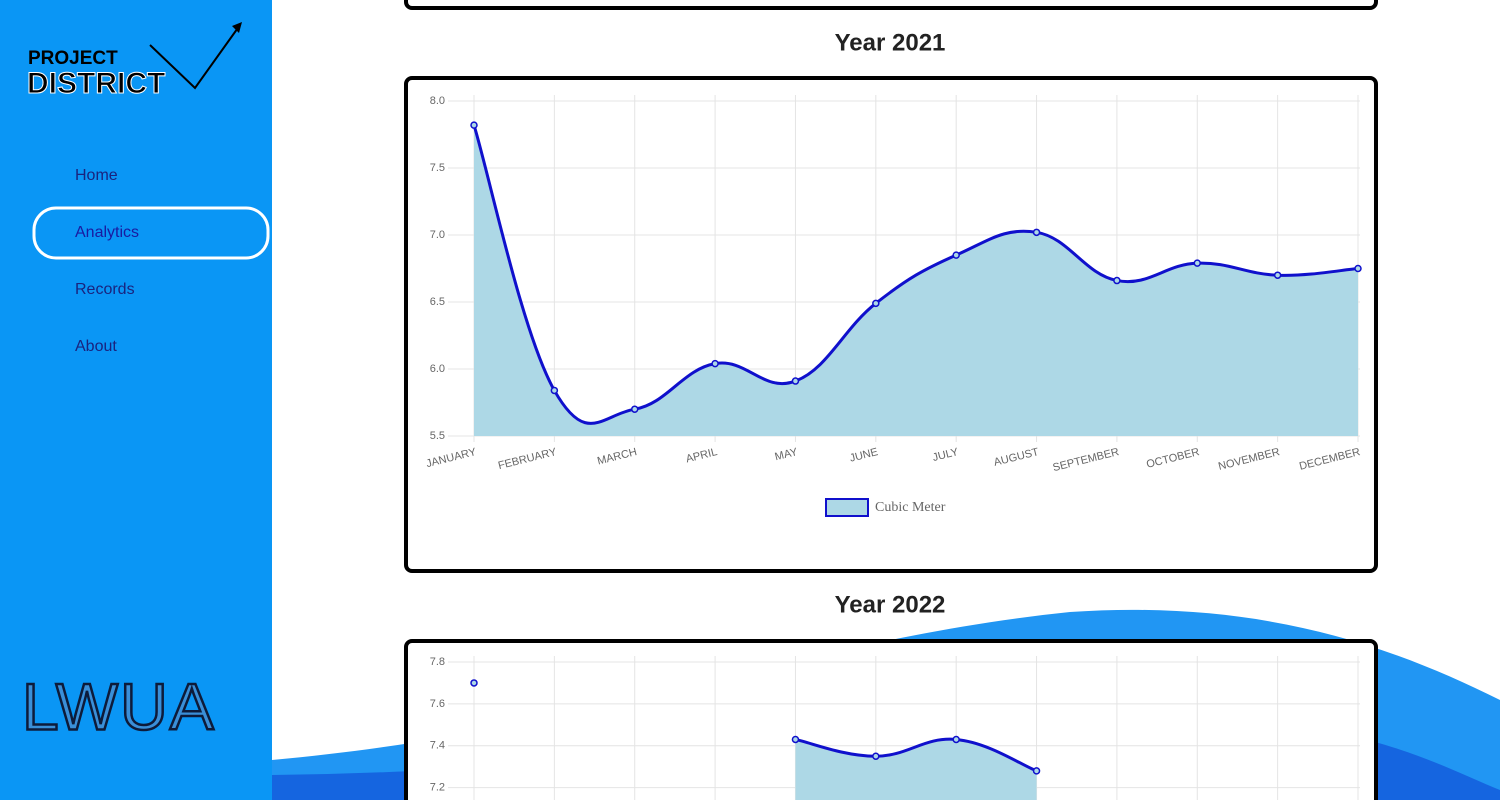 The image size is (1500, 800). I want to click on y-tick-label: 7.0, so click(437, 235).